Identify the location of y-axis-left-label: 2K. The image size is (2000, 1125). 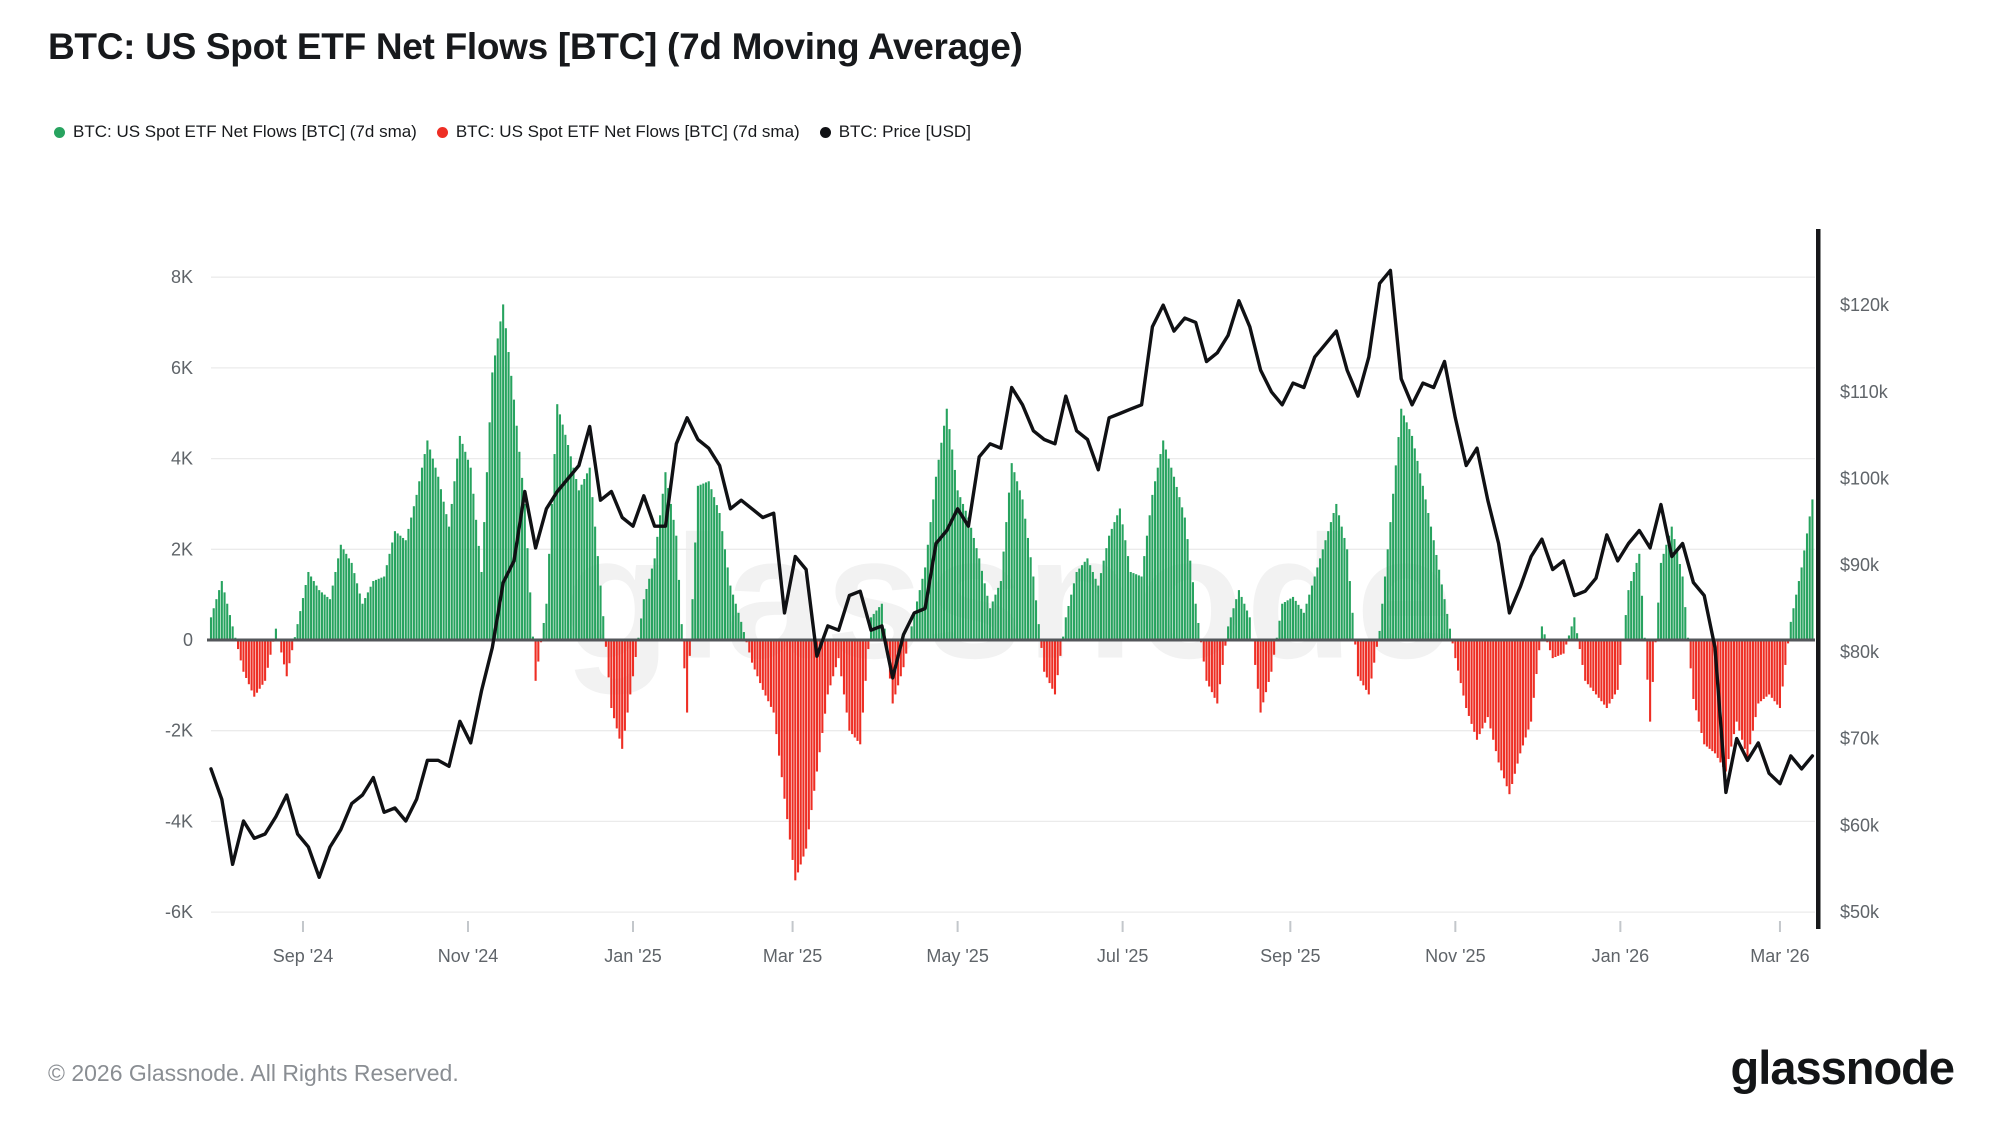
(182, 549).